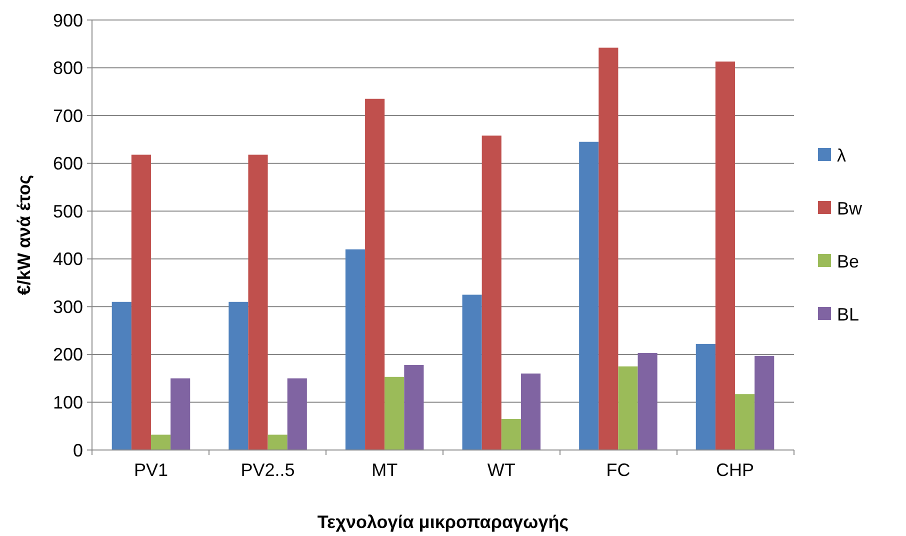 The height and width of the screenshot is (536, 906). Describe the element at coordinates (24, 235) in the screenshot. I see `y-axis-title: €/kW ανά έτος` at that location.